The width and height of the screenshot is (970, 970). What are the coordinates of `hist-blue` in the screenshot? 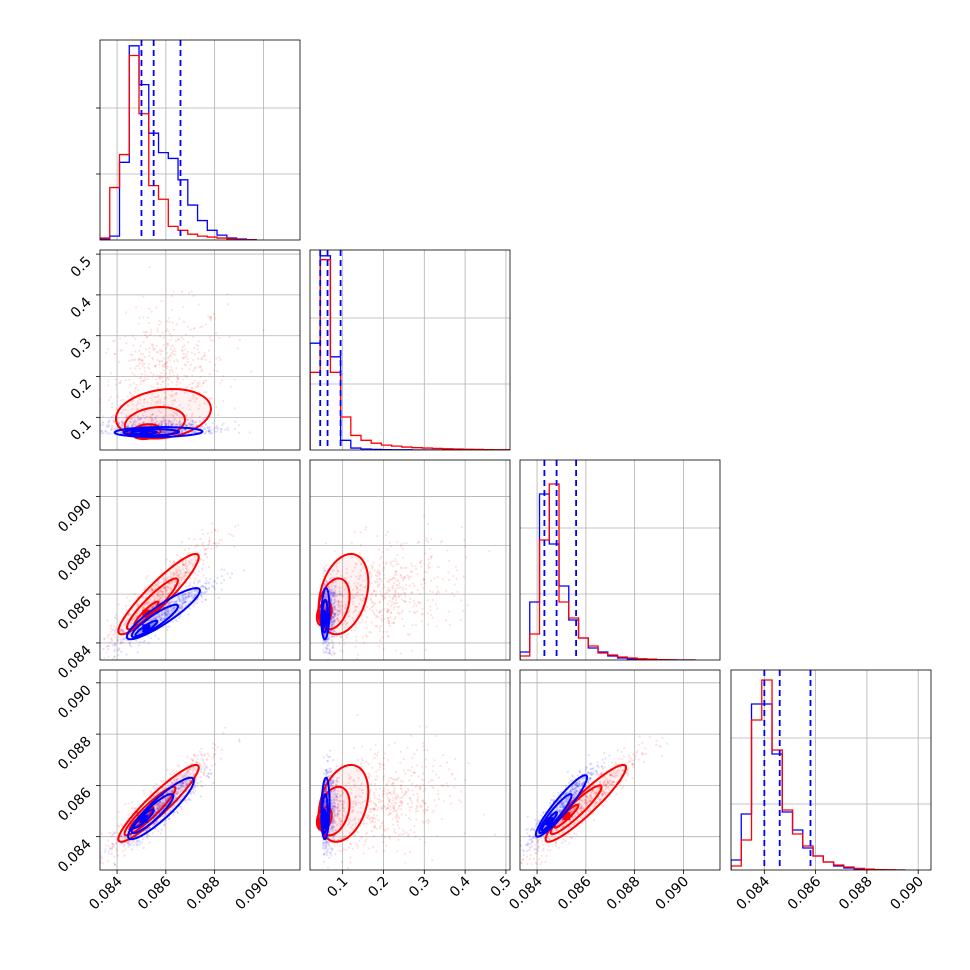 It's located at (818, 786).